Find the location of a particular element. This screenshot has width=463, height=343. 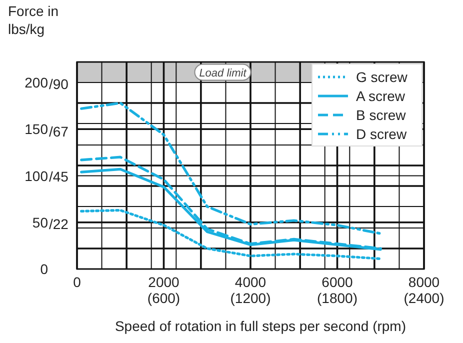

legend-label: D screw is located at coordinates (382, 134).